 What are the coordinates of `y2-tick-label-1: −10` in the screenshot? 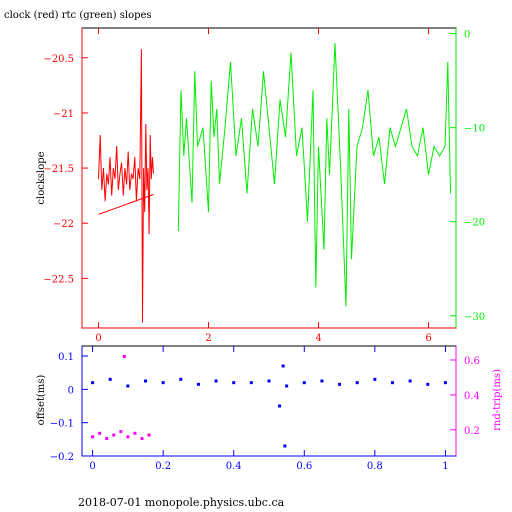 It's located at (474, 129).